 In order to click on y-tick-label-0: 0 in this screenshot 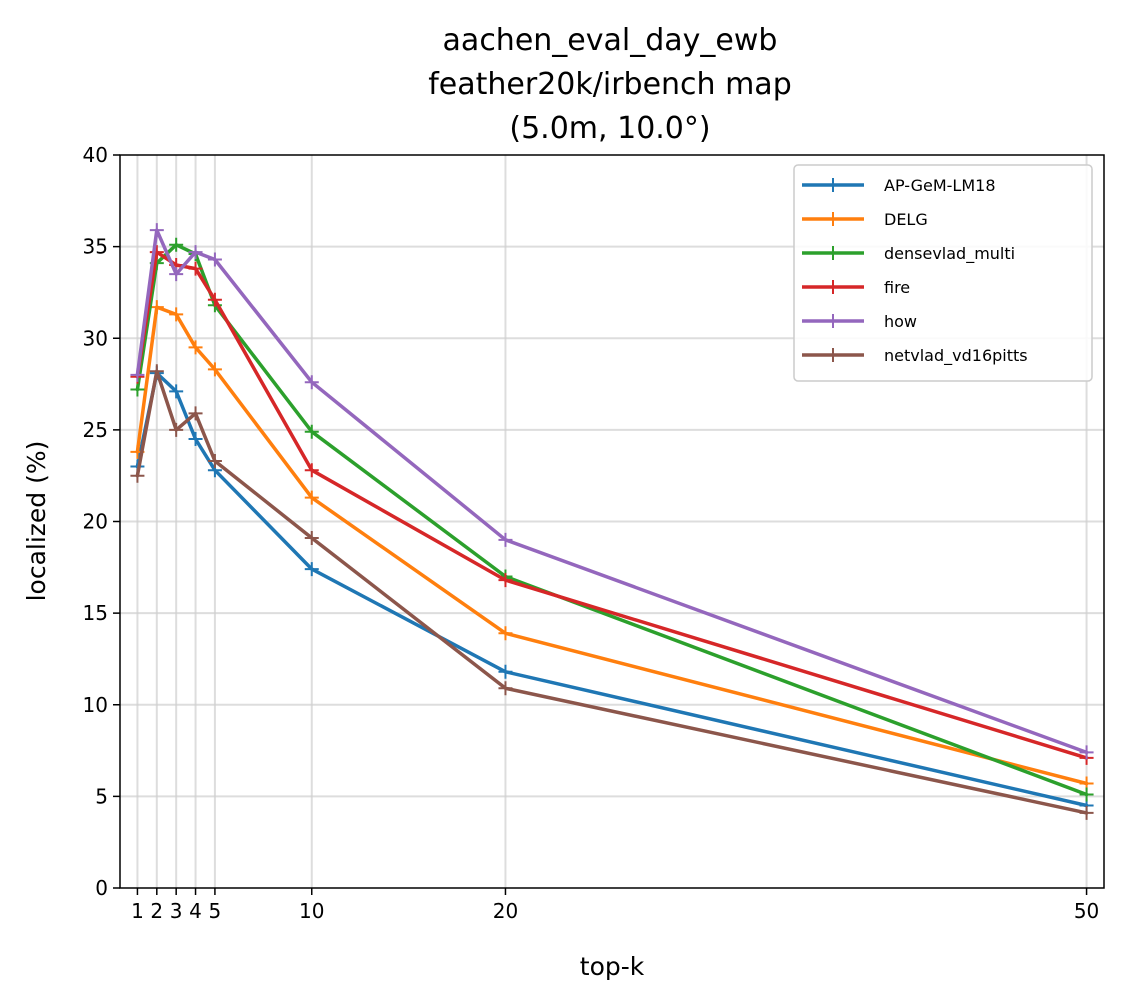, I will do `click(101, 888)`.